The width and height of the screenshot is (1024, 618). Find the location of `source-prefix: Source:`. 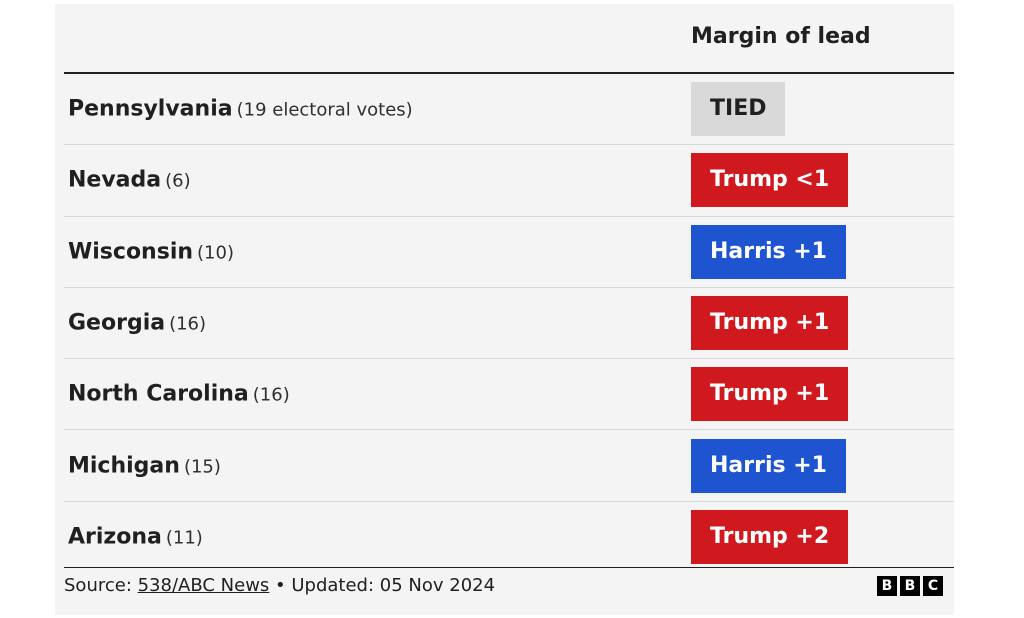

source-prefix: Source: is located at coordinates (101, 585).